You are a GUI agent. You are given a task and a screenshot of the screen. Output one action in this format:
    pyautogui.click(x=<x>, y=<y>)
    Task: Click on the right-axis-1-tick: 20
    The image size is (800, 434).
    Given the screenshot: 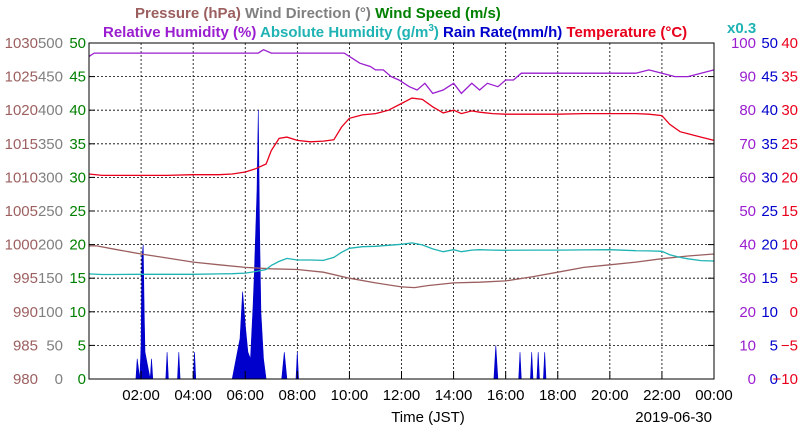 What is the action you would take?
    pyautogui.click(x=769, y=245)
    